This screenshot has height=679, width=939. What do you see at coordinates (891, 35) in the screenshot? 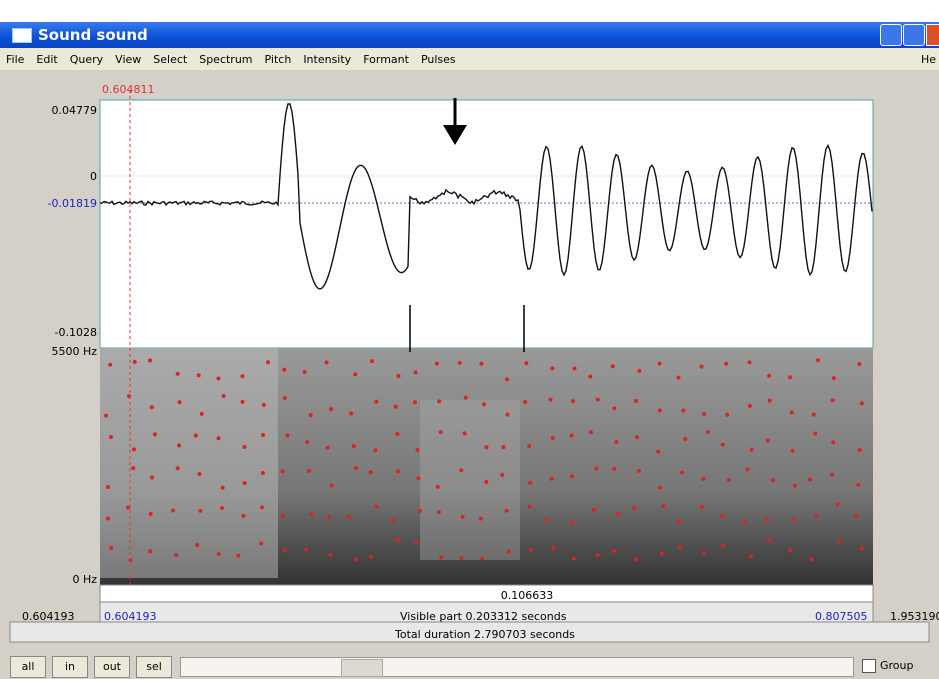
I see `minimize-button` at bounding box center [891, 35].